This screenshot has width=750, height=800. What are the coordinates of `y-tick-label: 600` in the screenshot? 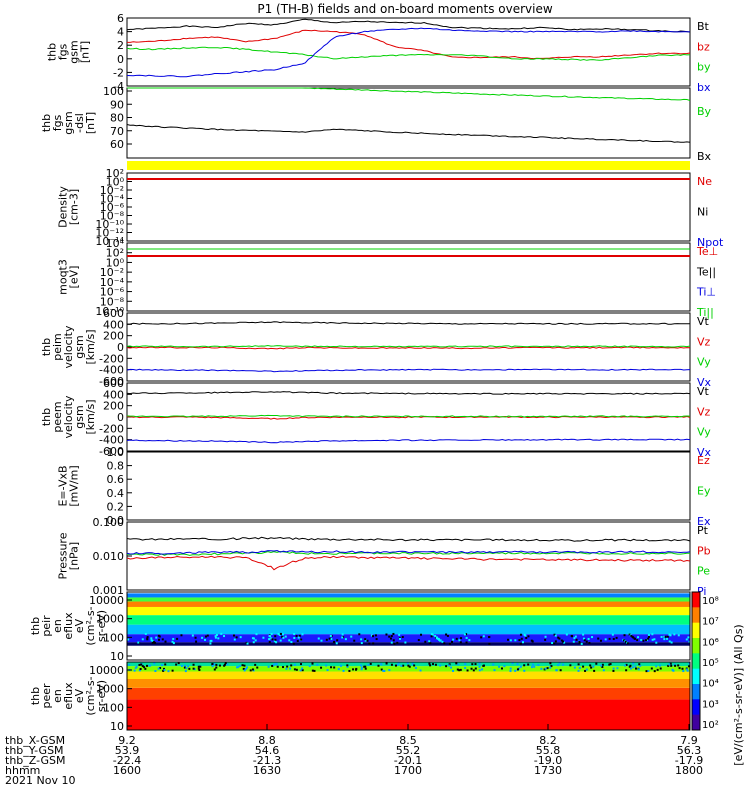 It's located at (113, 383).